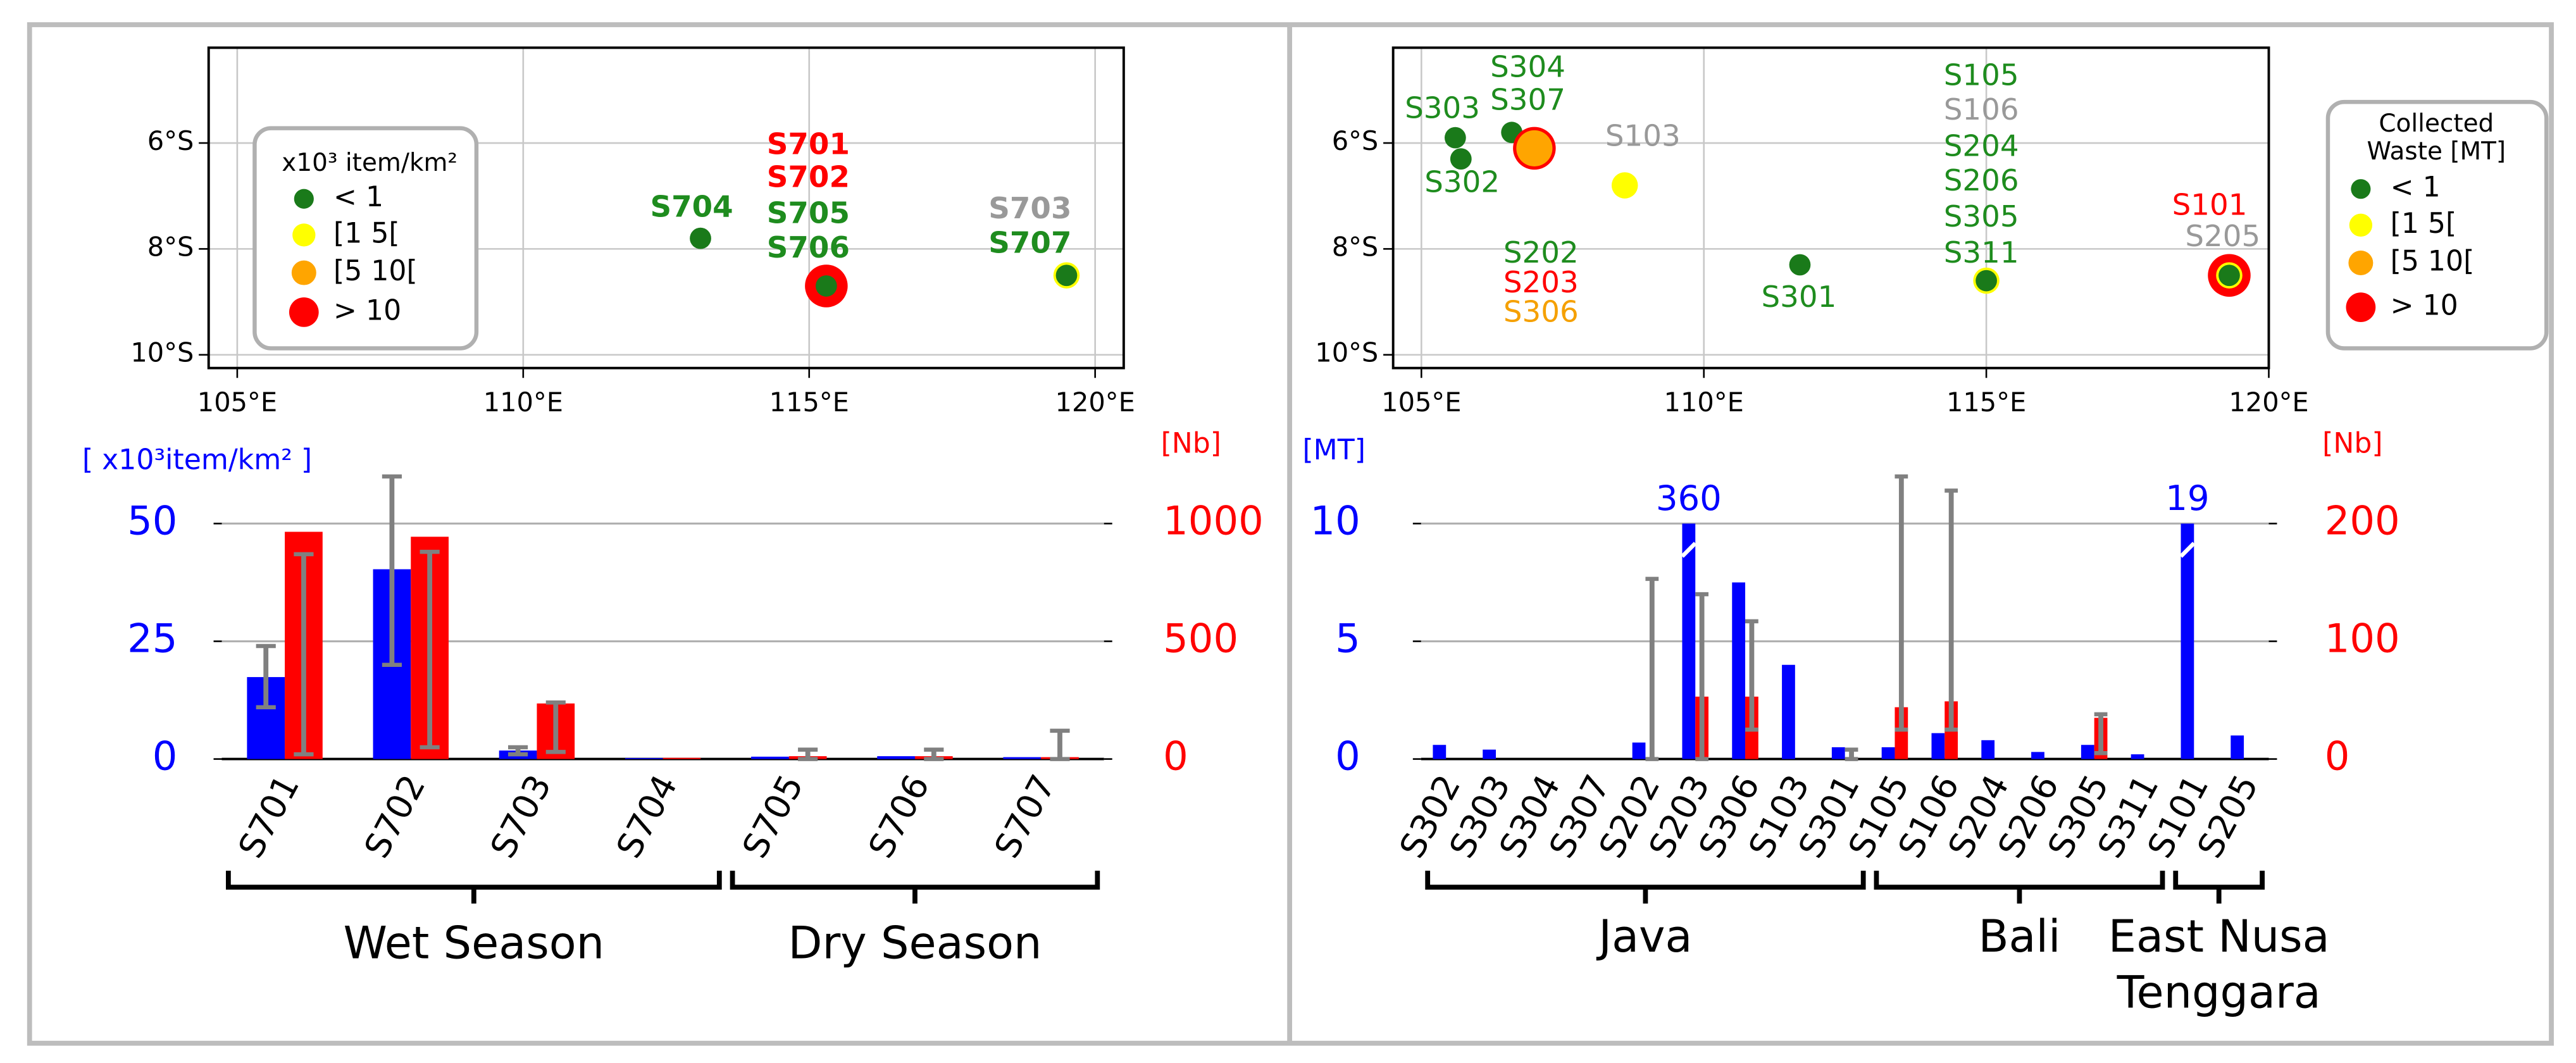  What do you see at coordinates (2219, 937) in the screenshot?
I see `group-label: East Nusa` at bounding box center [2219, 937].